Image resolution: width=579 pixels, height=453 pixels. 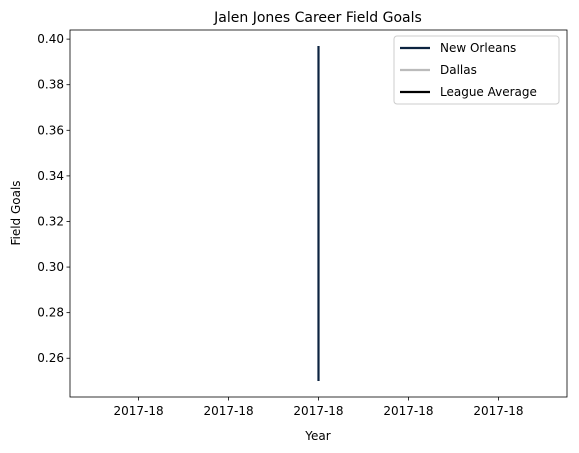 What do you see at coordinates (50, 267) in the screenshot?
I see `y-tick-label: 0.30` at bounding box center [50, 267].